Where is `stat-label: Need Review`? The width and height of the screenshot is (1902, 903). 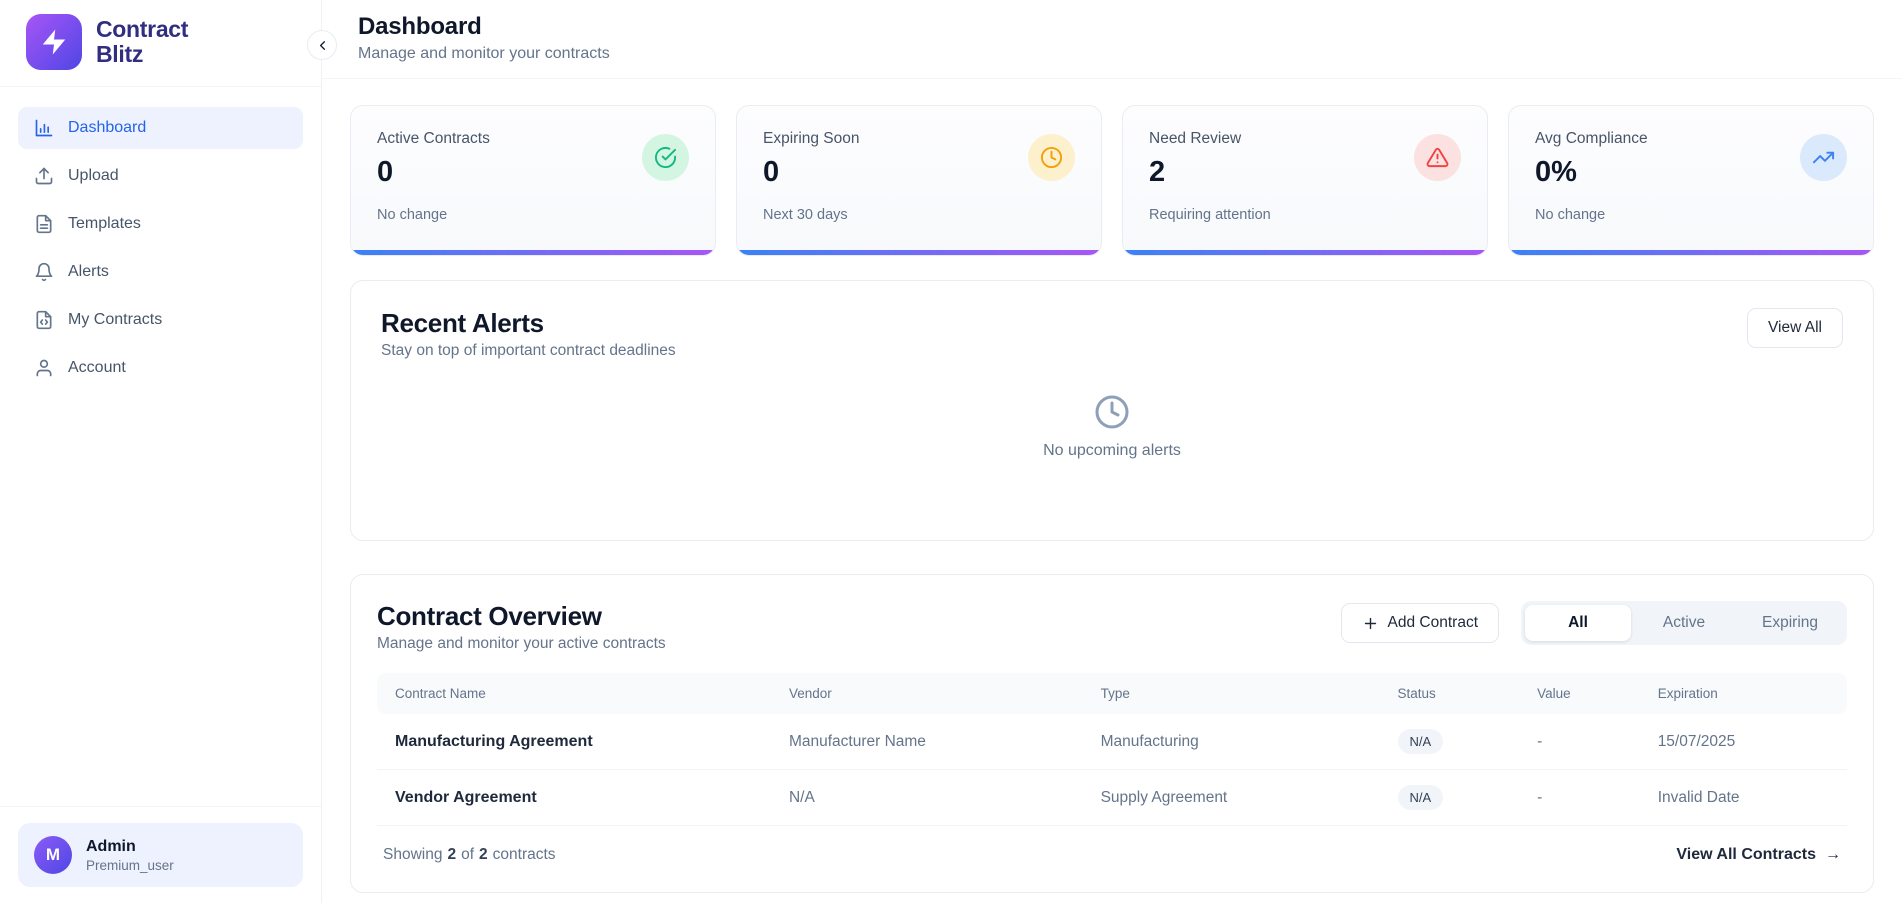 stat-label: Need Review is located at coordinates (1195, 138).